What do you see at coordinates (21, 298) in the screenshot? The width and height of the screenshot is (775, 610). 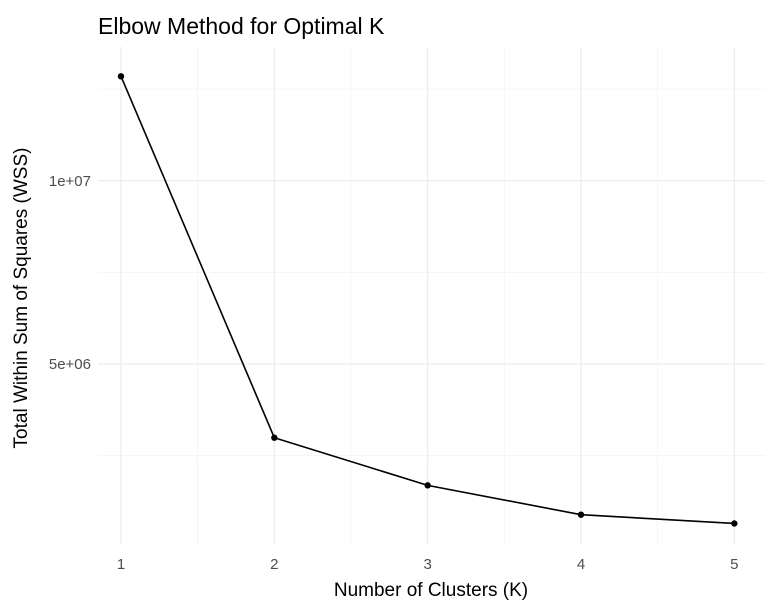 I see `y-axis-title: Total Within Sum of Squares (WSS)` at bounding box center [21, 298].